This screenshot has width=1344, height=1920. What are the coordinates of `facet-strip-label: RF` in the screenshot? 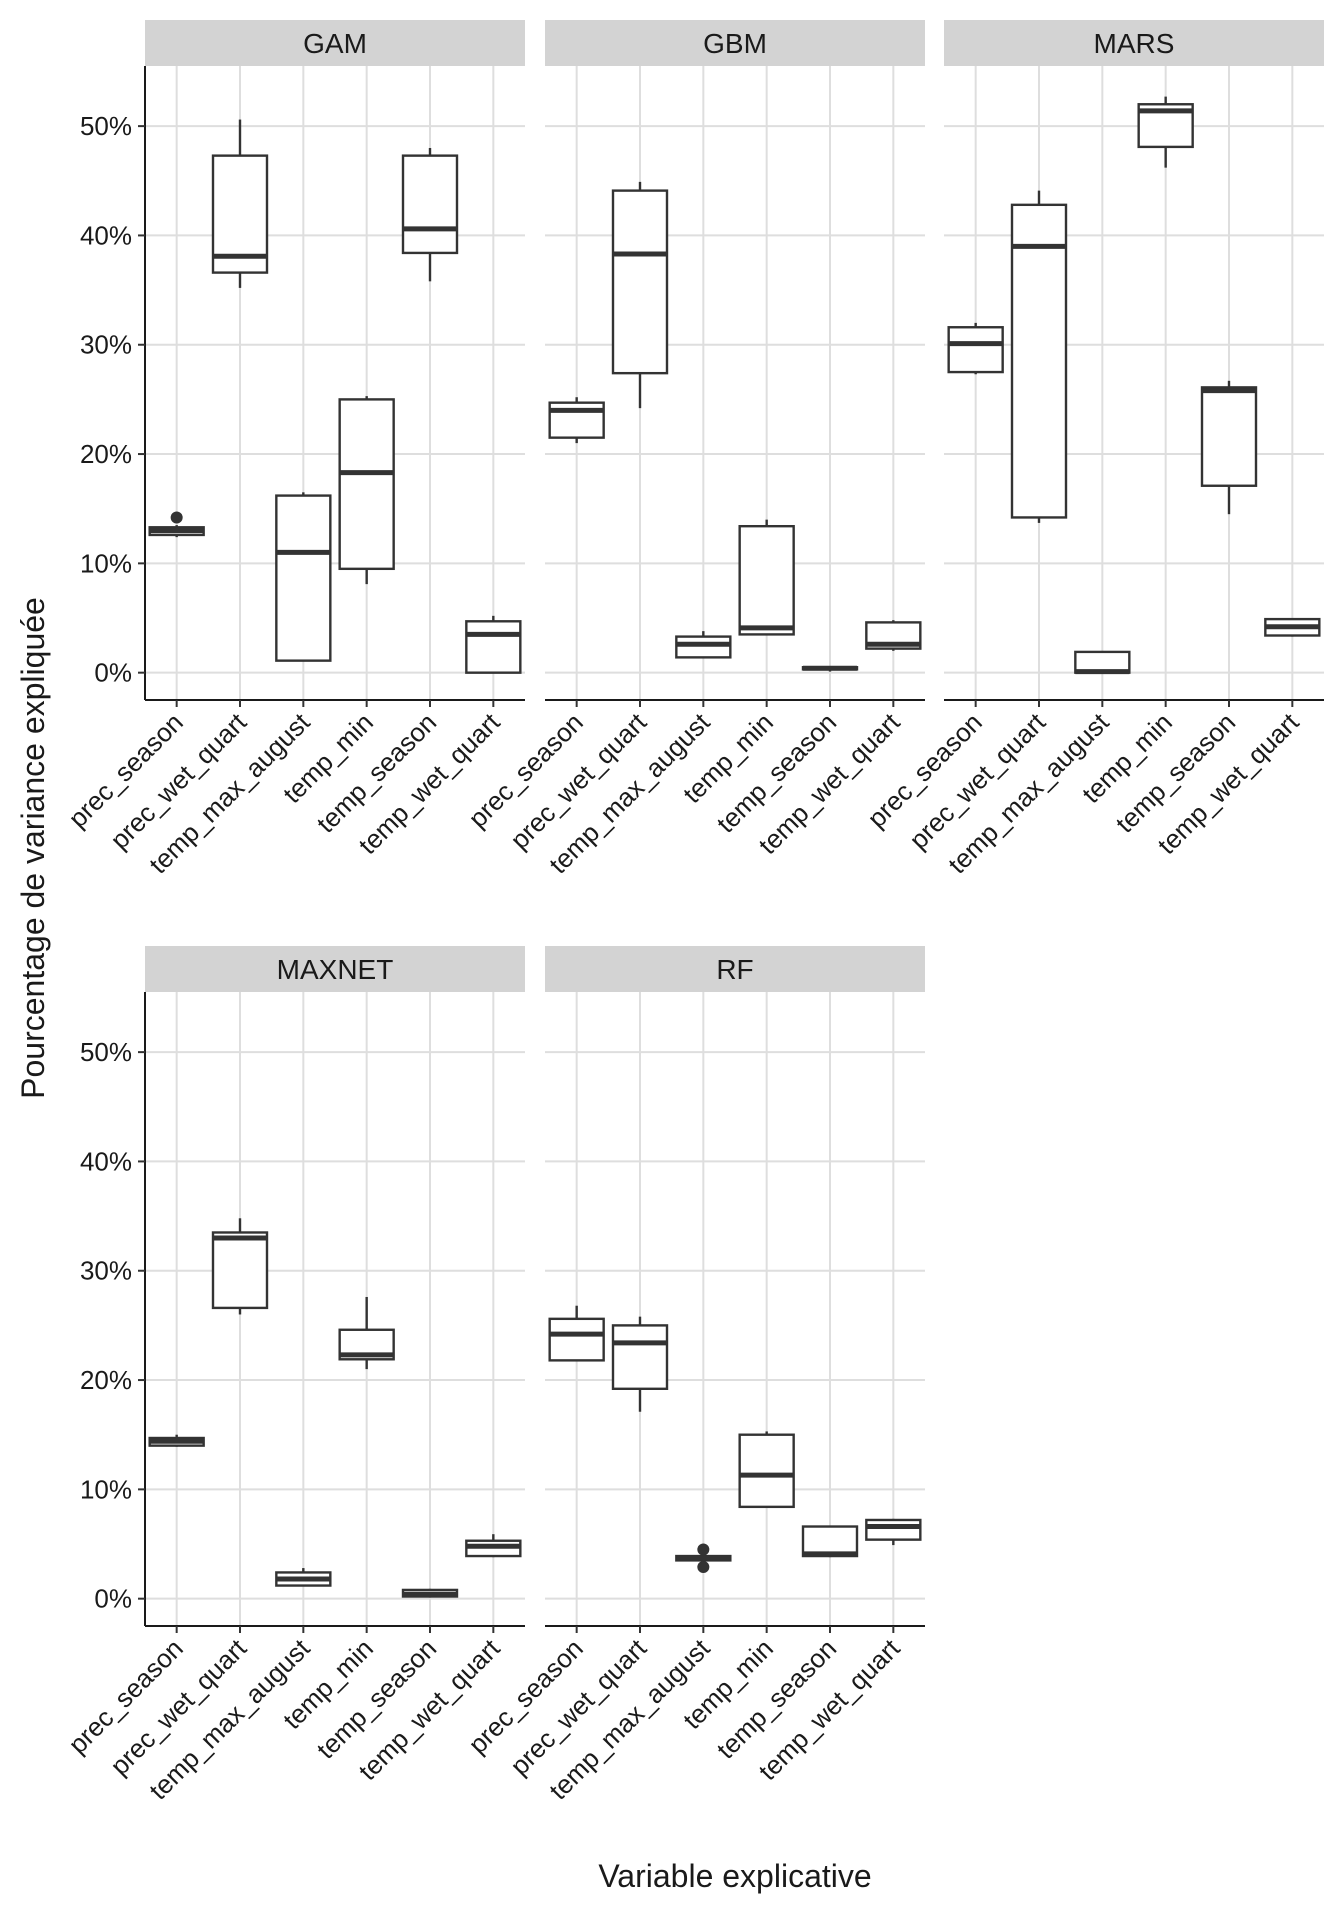 It's located at (734, 969).